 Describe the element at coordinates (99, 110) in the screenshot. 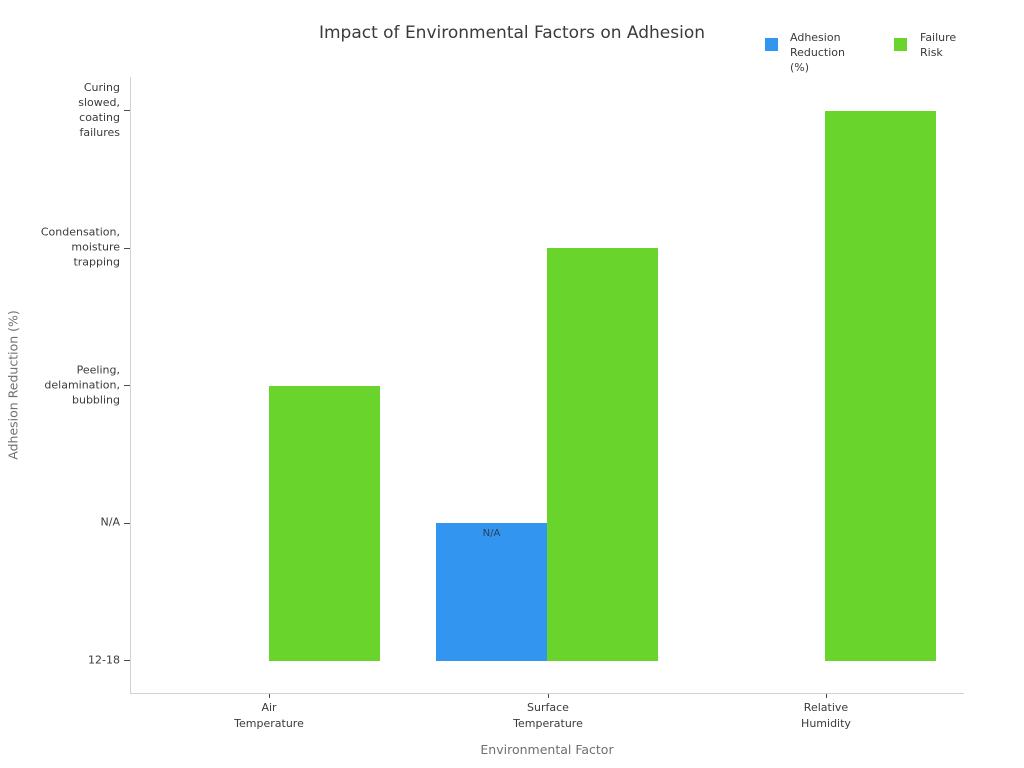

I see `y-tick-label-curing: Curing slowed, coating failures` at that location.